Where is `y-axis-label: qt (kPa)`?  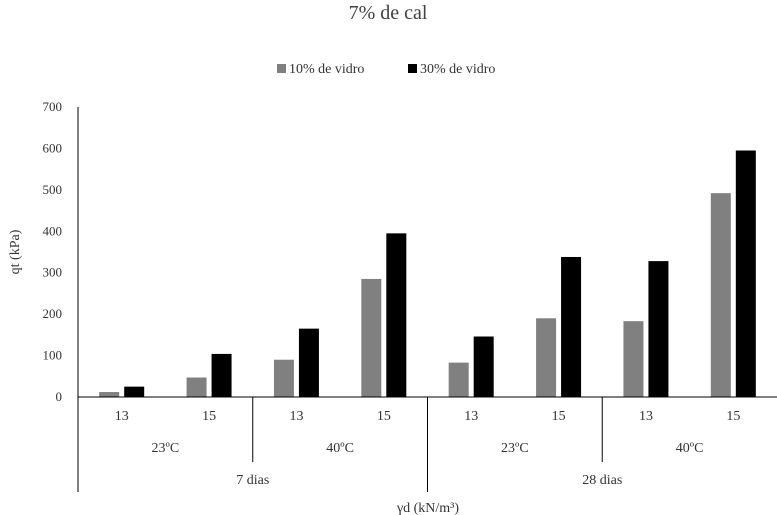 y-axis-label: qt (kPa) is located at coordinates (15, 251).